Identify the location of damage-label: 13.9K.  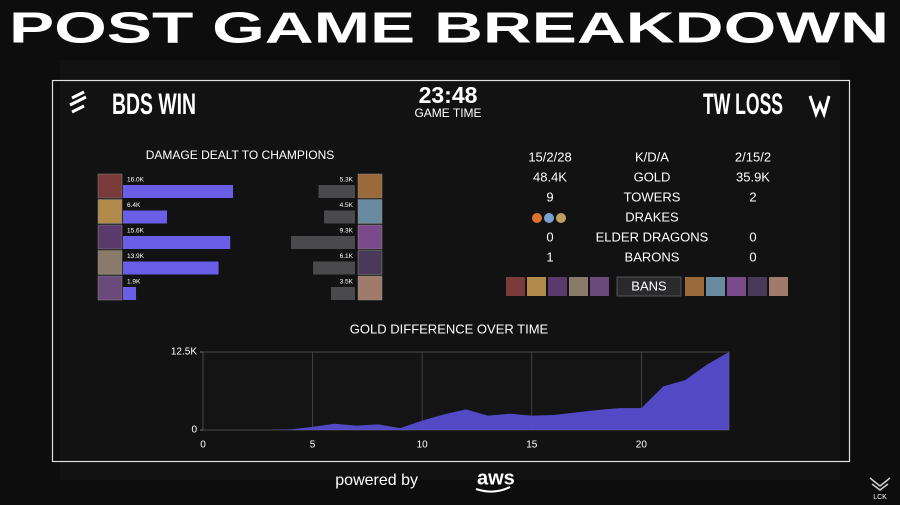
(136, 256).